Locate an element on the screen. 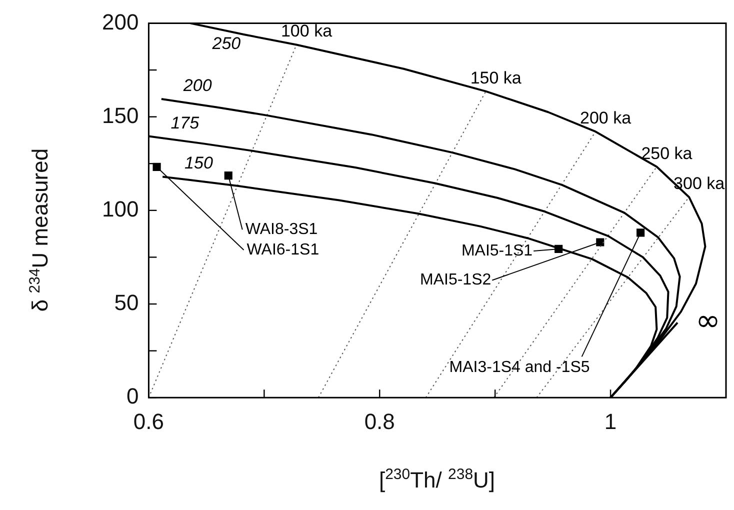  series-label: ∞ is located at coordinates (708, 321).